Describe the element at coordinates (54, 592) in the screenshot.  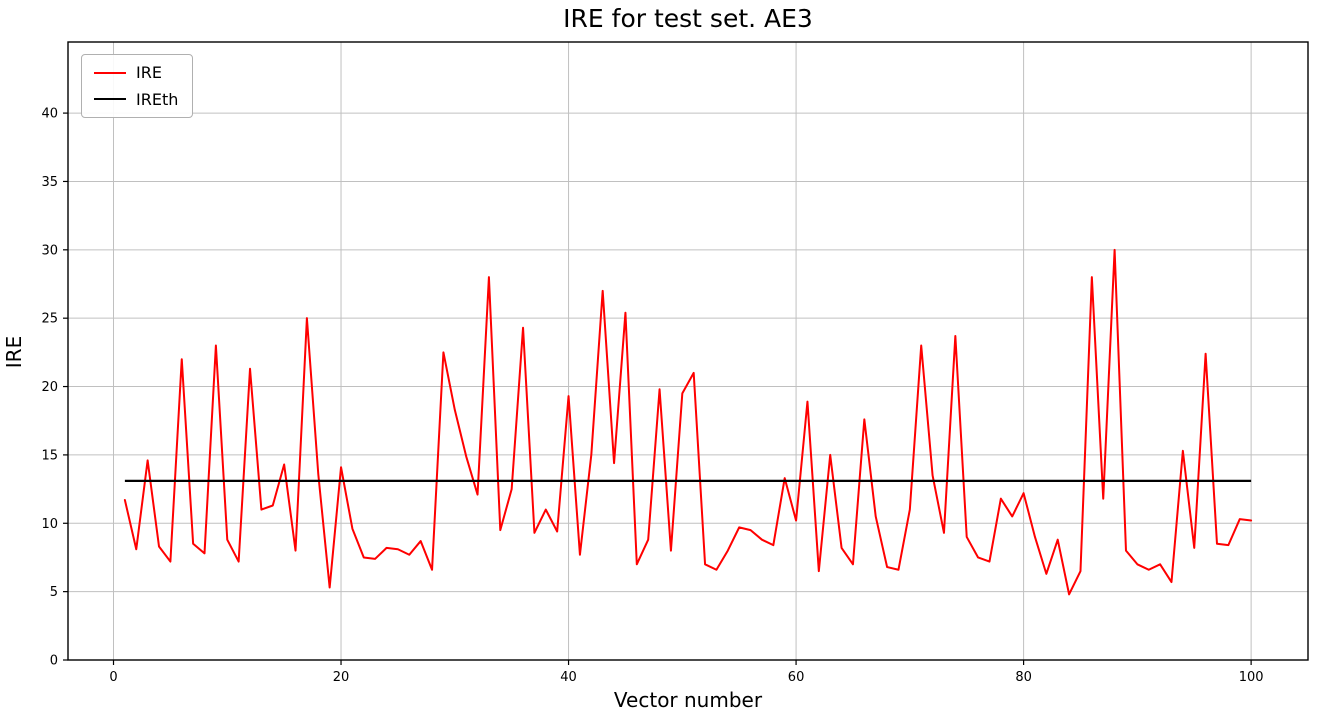
I see `svg-text: 5` at that location.